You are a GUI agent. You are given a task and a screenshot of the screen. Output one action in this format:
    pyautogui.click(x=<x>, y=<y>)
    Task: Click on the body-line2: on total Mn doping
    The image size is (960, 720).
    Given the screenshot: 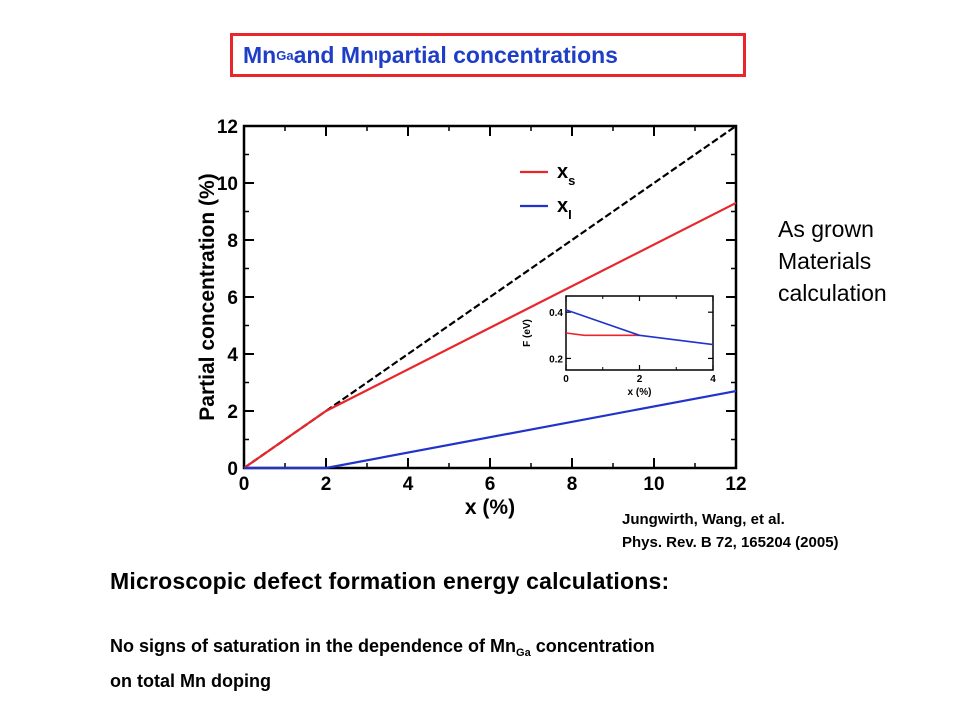 What is the action you would take?
    pyautogui.click(x=190, y=681)
    